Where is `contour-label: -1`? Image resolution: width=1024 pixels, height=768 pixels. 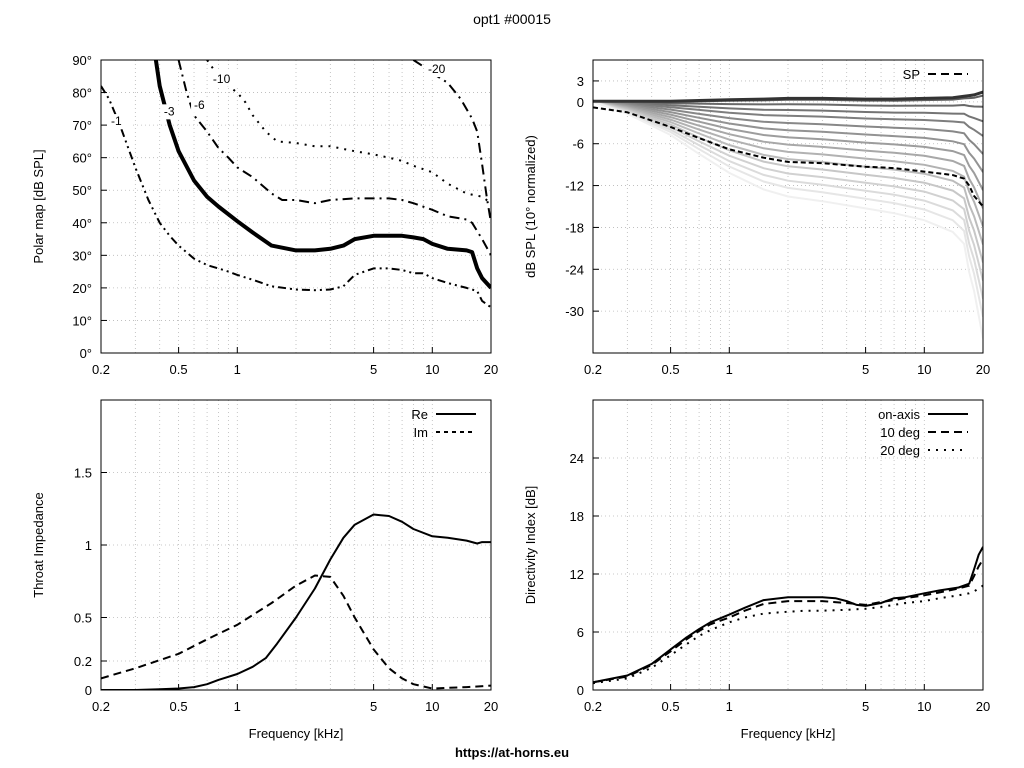 contour-label: -1 is located at coordinates (116, 121).